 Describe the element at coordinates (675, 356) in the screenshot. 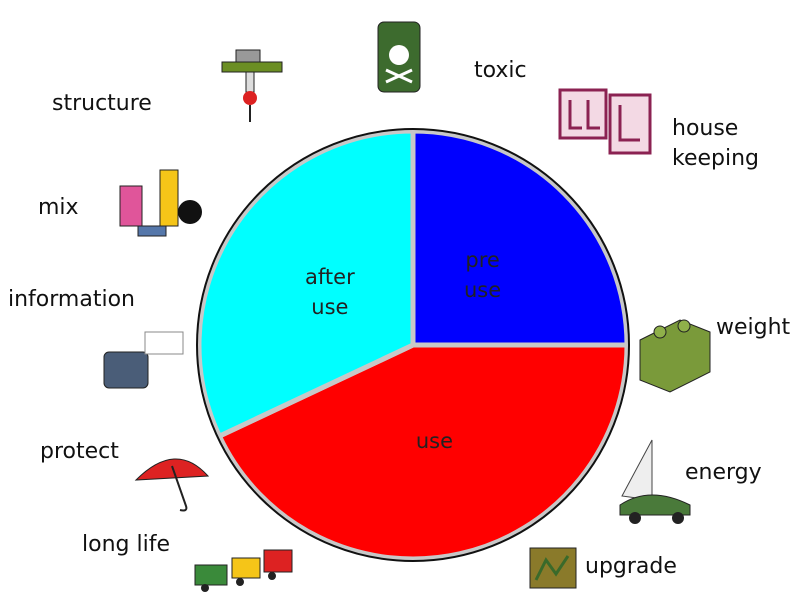

I see `icon-weight` at that location.